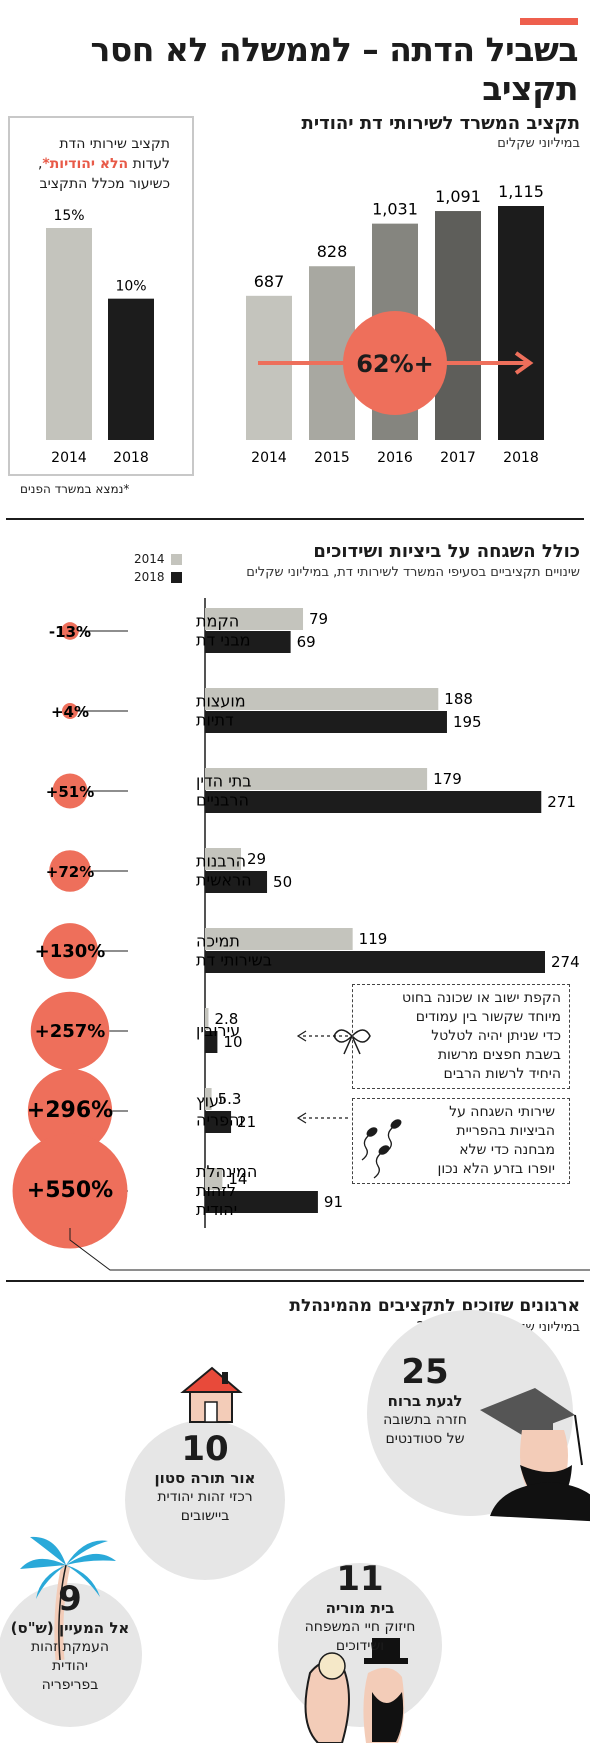  What do you see at coordinates (301, 1036) in the screenshot?
I see `eruv-note-arrowhead` at bounding box center [301, 1036].